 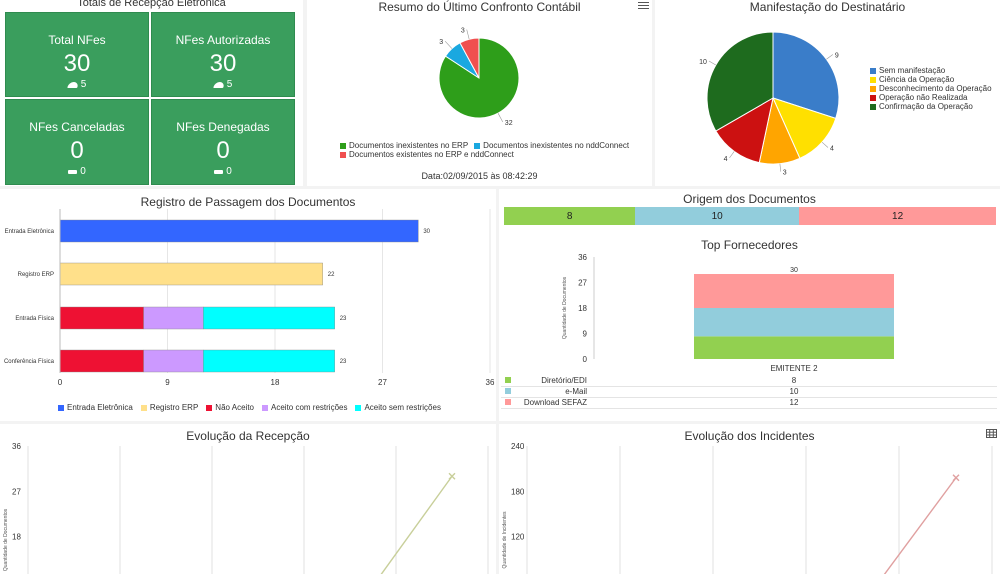 What do you see at coordinates (223, 40) in the screenshot?
I see `tile-label: NFes Autorizadas` at bounding box center [223, 40].